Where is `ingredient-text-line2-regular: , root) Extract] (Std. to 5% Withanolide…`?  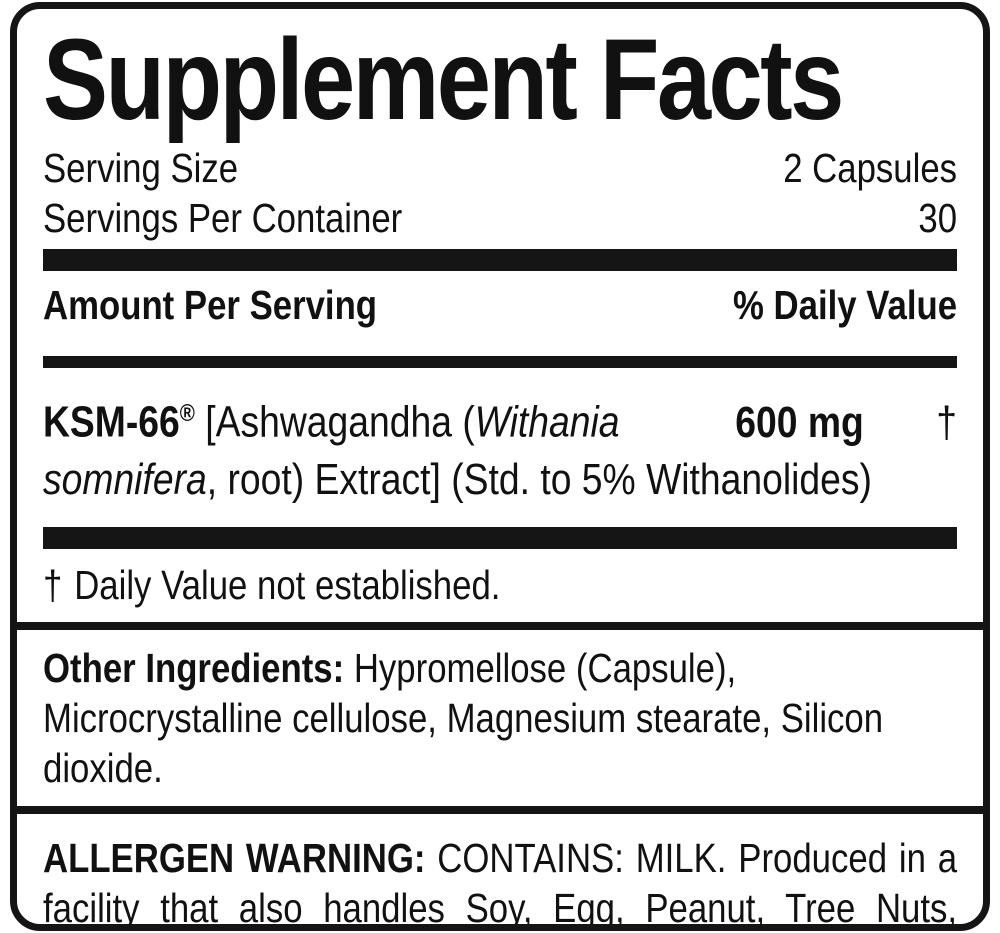
ingredient-text-line2-regular: , root) Extract] (Std. to 5% Withanolide… is located at coordinates (539, 479).